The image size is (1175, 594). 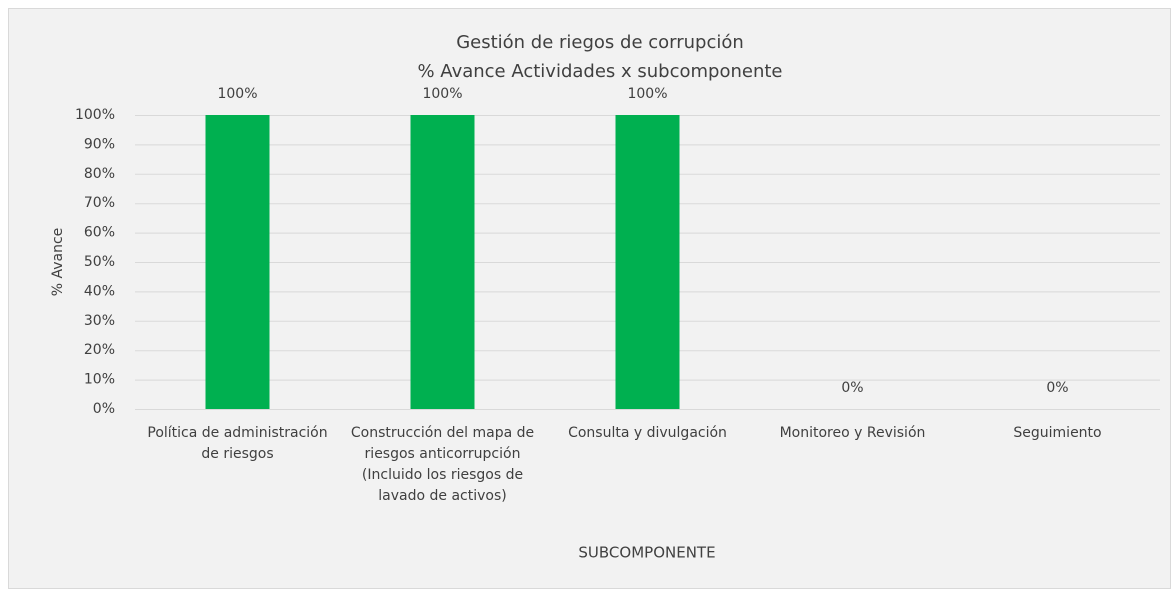 I want to click on y-tick-label: 90%, so click(x=99, y=144).